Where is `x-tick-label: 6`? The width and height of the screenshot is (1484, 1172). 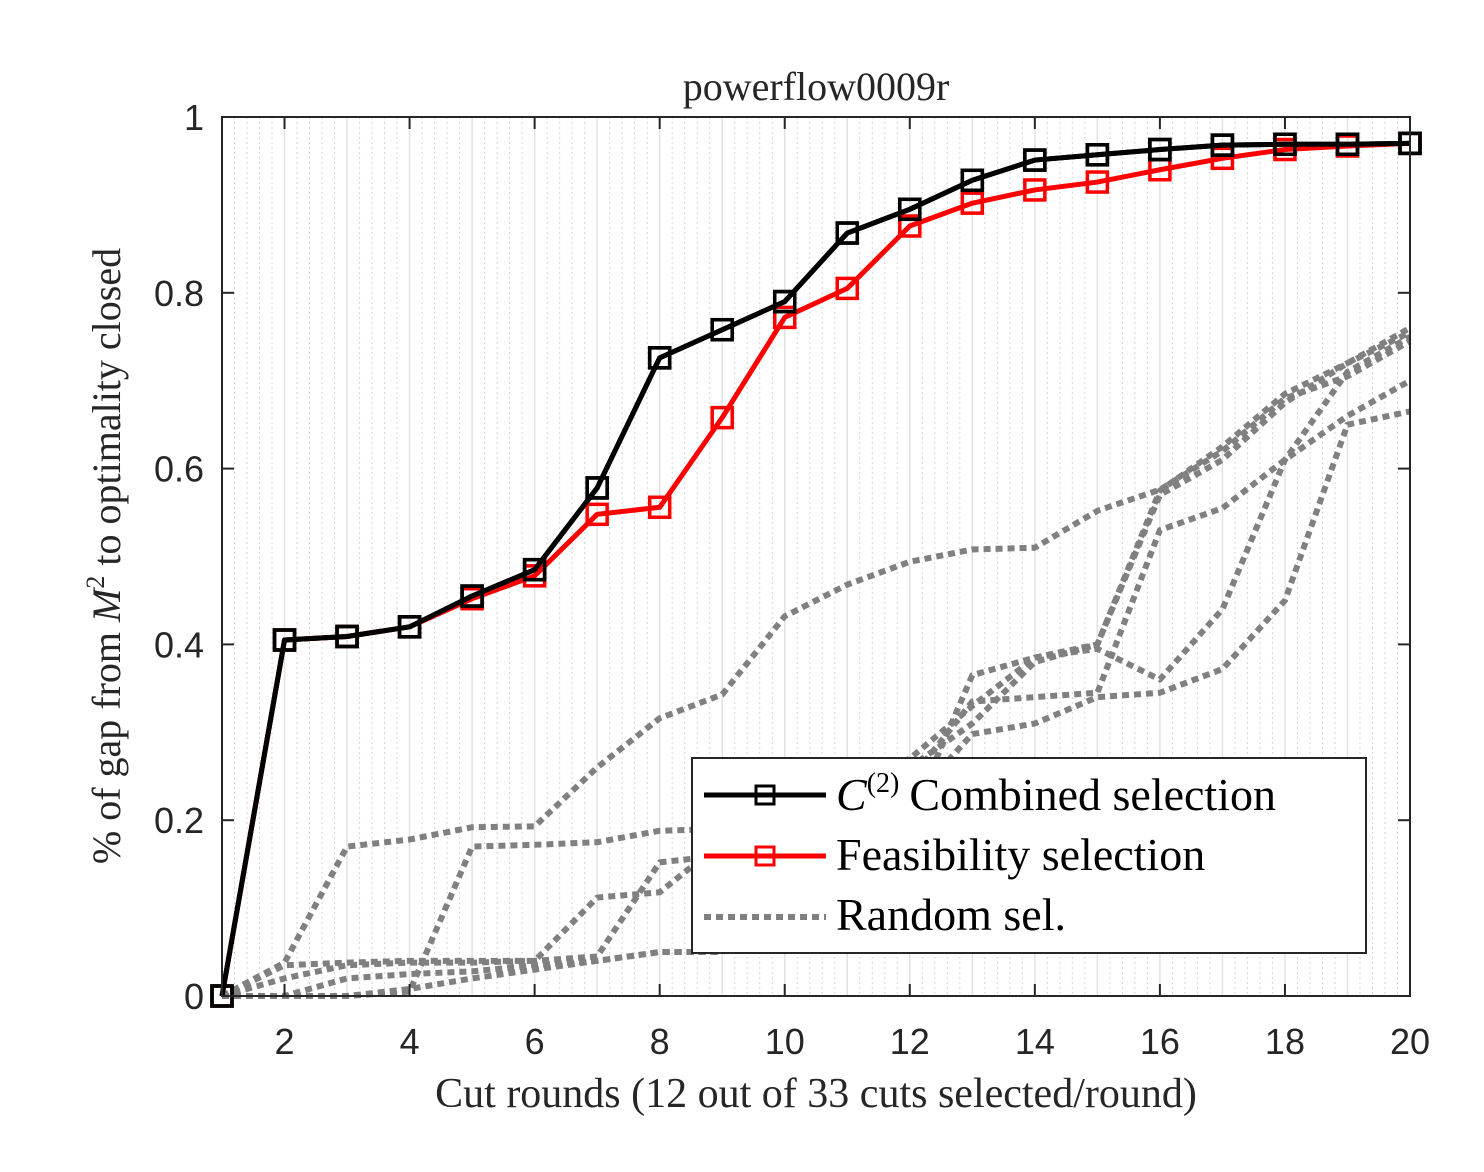 x-tick-label: 6 is located at coordinates (535, 1041).